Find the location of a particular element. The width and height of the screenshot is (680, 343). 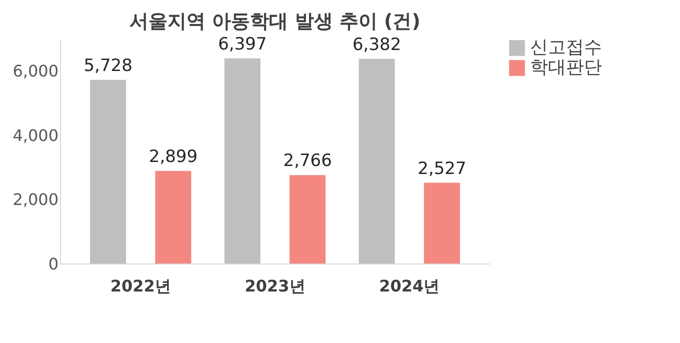

x-tick-label: 2024년 is located at coordinates (409, 286).